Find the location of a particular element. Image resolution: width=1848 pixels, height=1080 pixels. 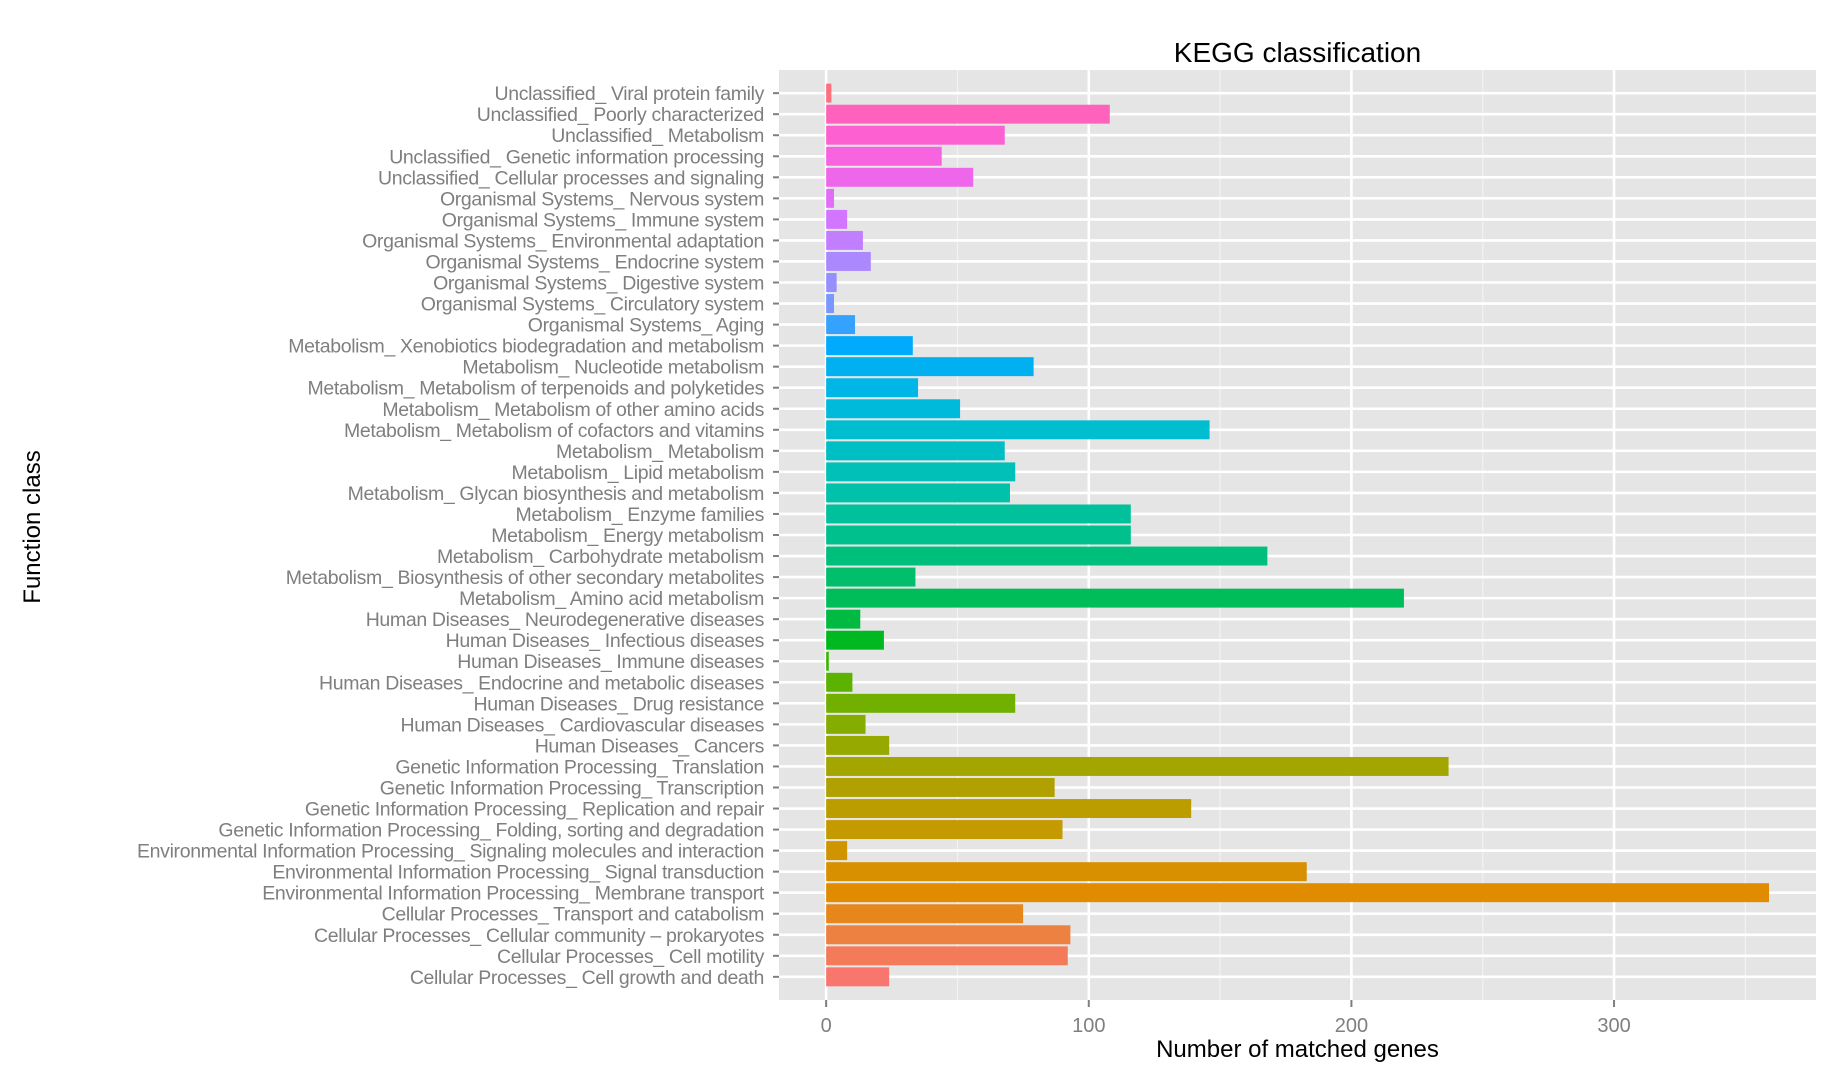

y-tick-label: Organismal Systems_ Endocrine system is located at coordinates (594, 262).